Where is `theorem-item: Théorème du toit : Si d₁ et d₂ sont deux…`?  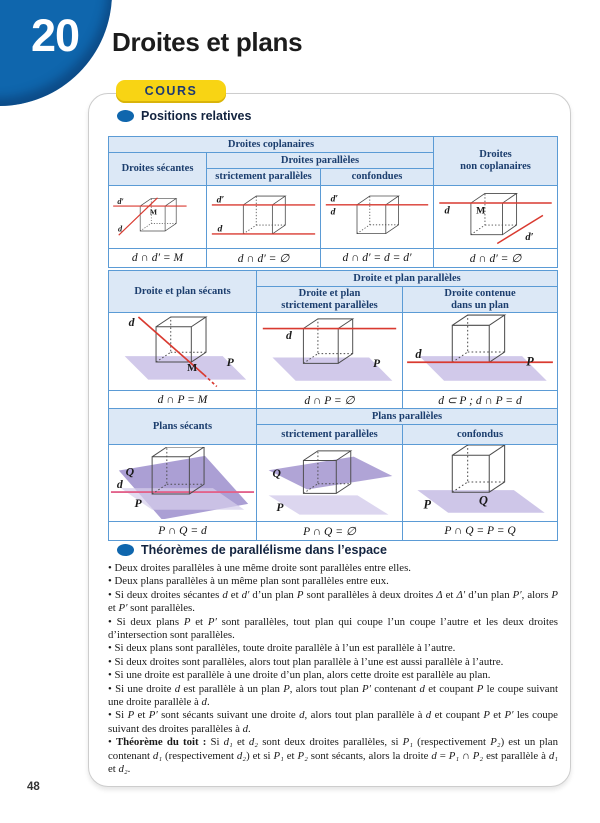
theorem-item: Théorème du toit : Si d₁ et d₂ sont deux… is located at coordinates (333, 756).